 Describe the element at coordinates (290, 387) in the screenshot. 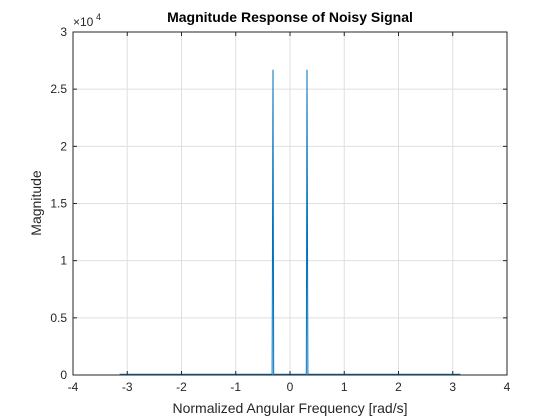

I see `x-tick-label: 0` at that location.